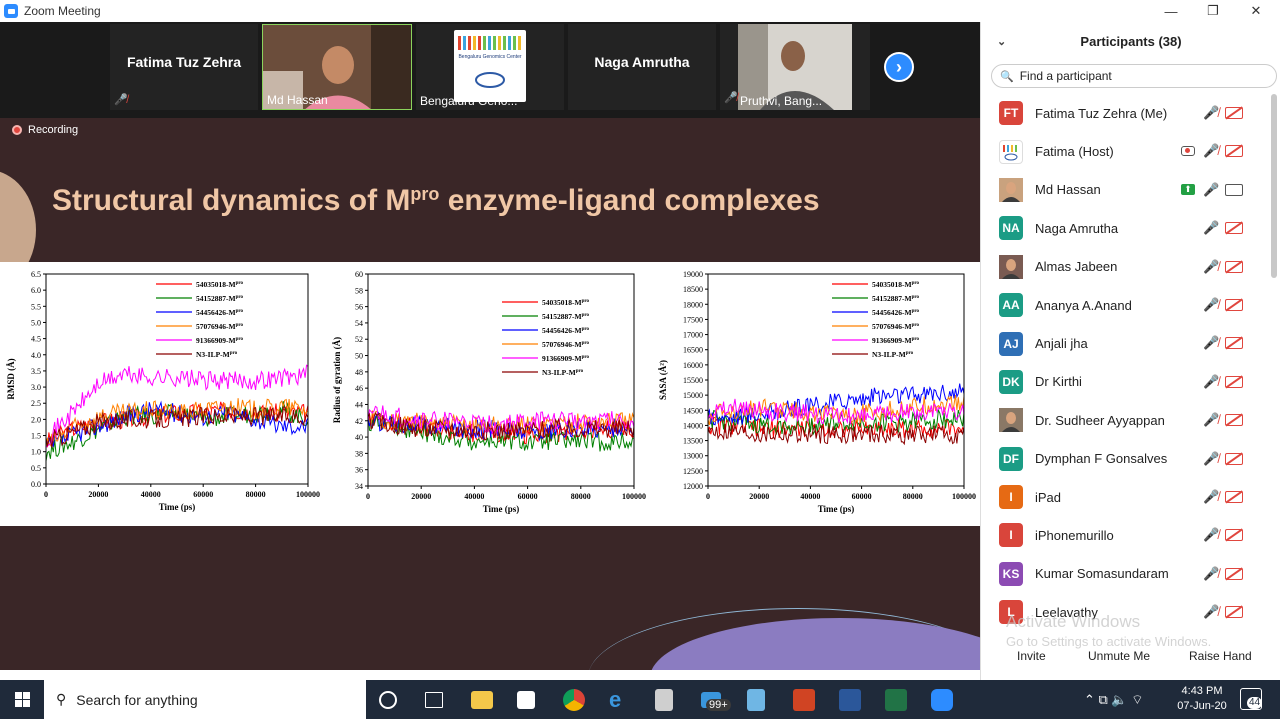 The image size is (1280, 719). I want to click on legend-entry-name: 54152887-M, so click(892, 298).